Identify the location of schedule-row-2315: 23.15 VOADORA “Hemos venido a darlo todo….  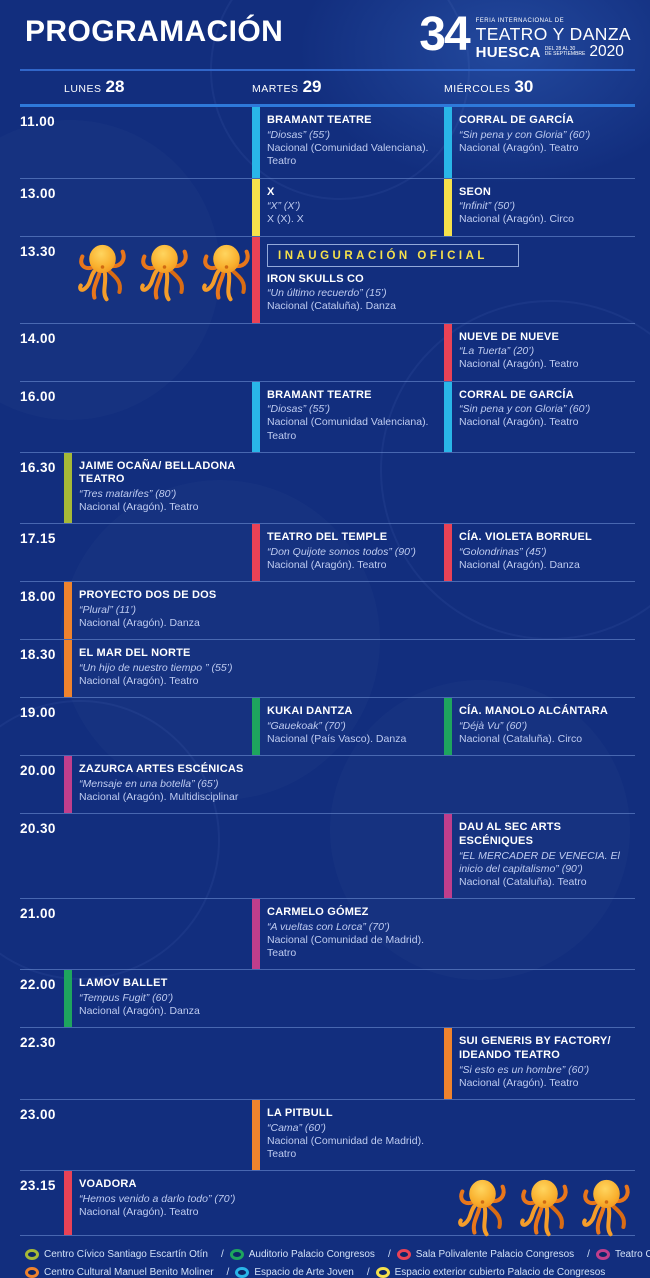
(327, 1204).